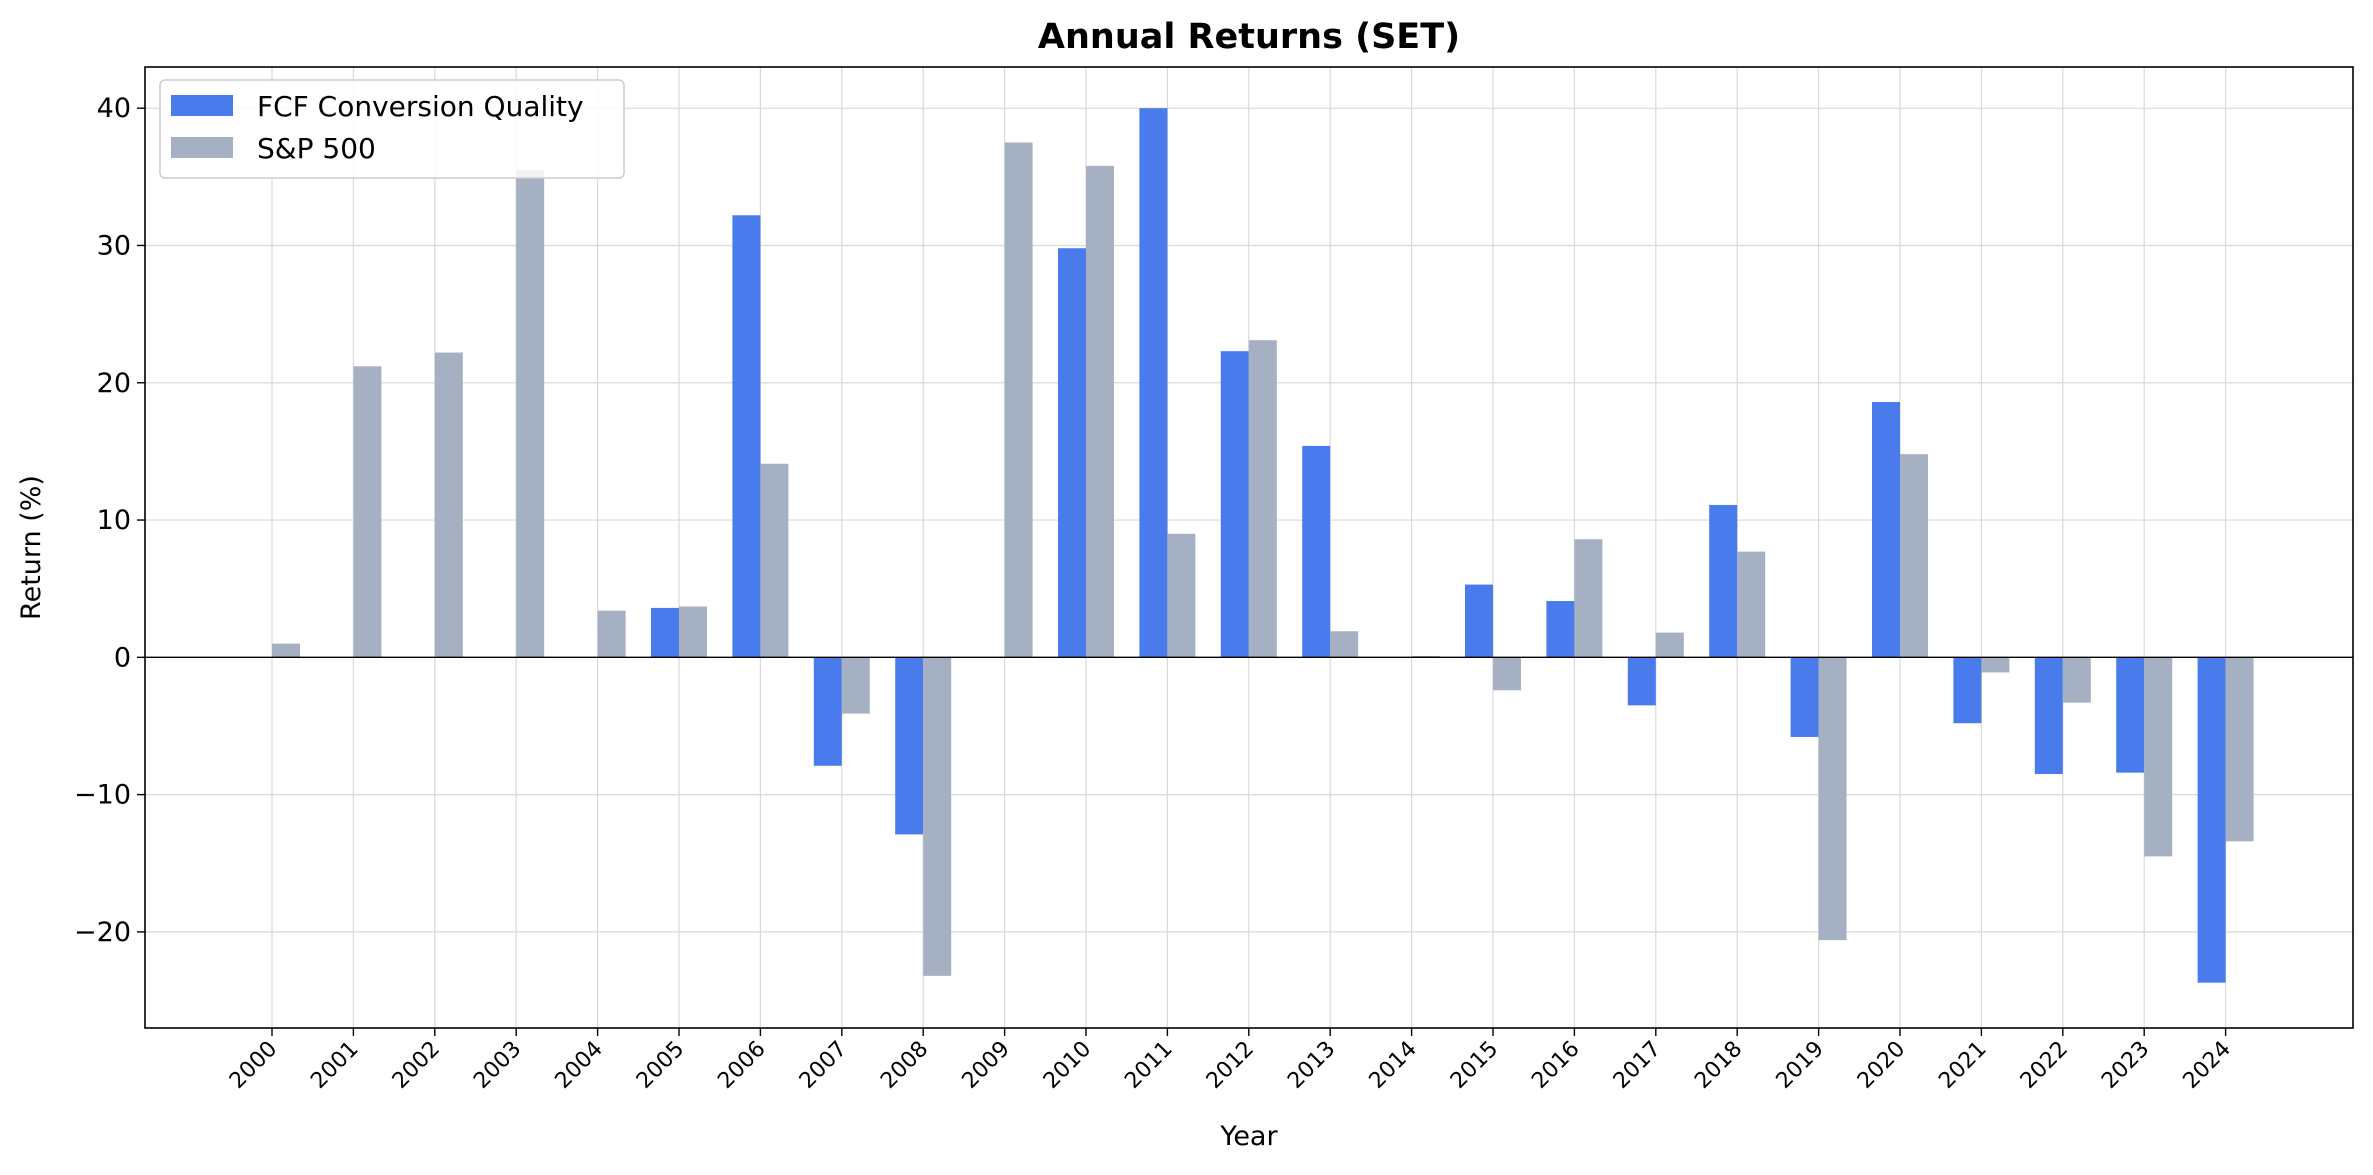  Describe the element at coordinates (1393, 1065) in the screenshot. I see `x-tick-label: 2014` at that location.